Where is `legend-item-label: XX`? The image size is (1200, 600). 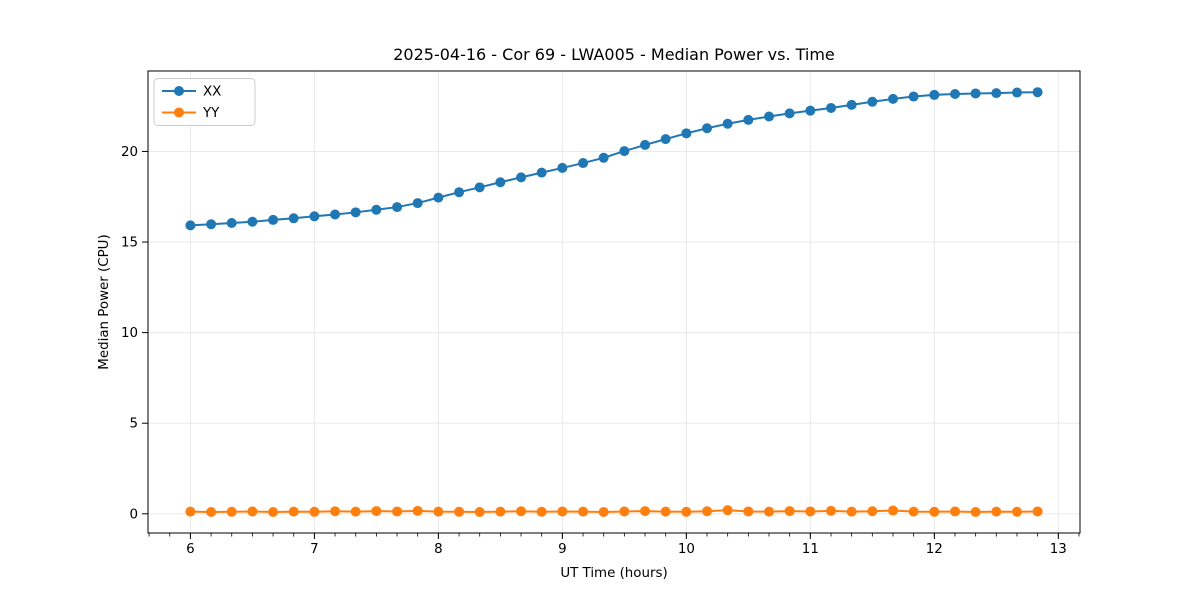
legend-item-label: XX is located at coordinates (212, 92).